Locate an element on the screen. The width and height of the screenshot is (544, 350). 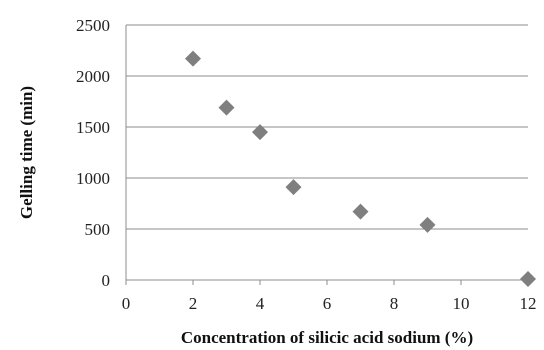
y-tick-label: 2000 is located at coordinates (93, 76).